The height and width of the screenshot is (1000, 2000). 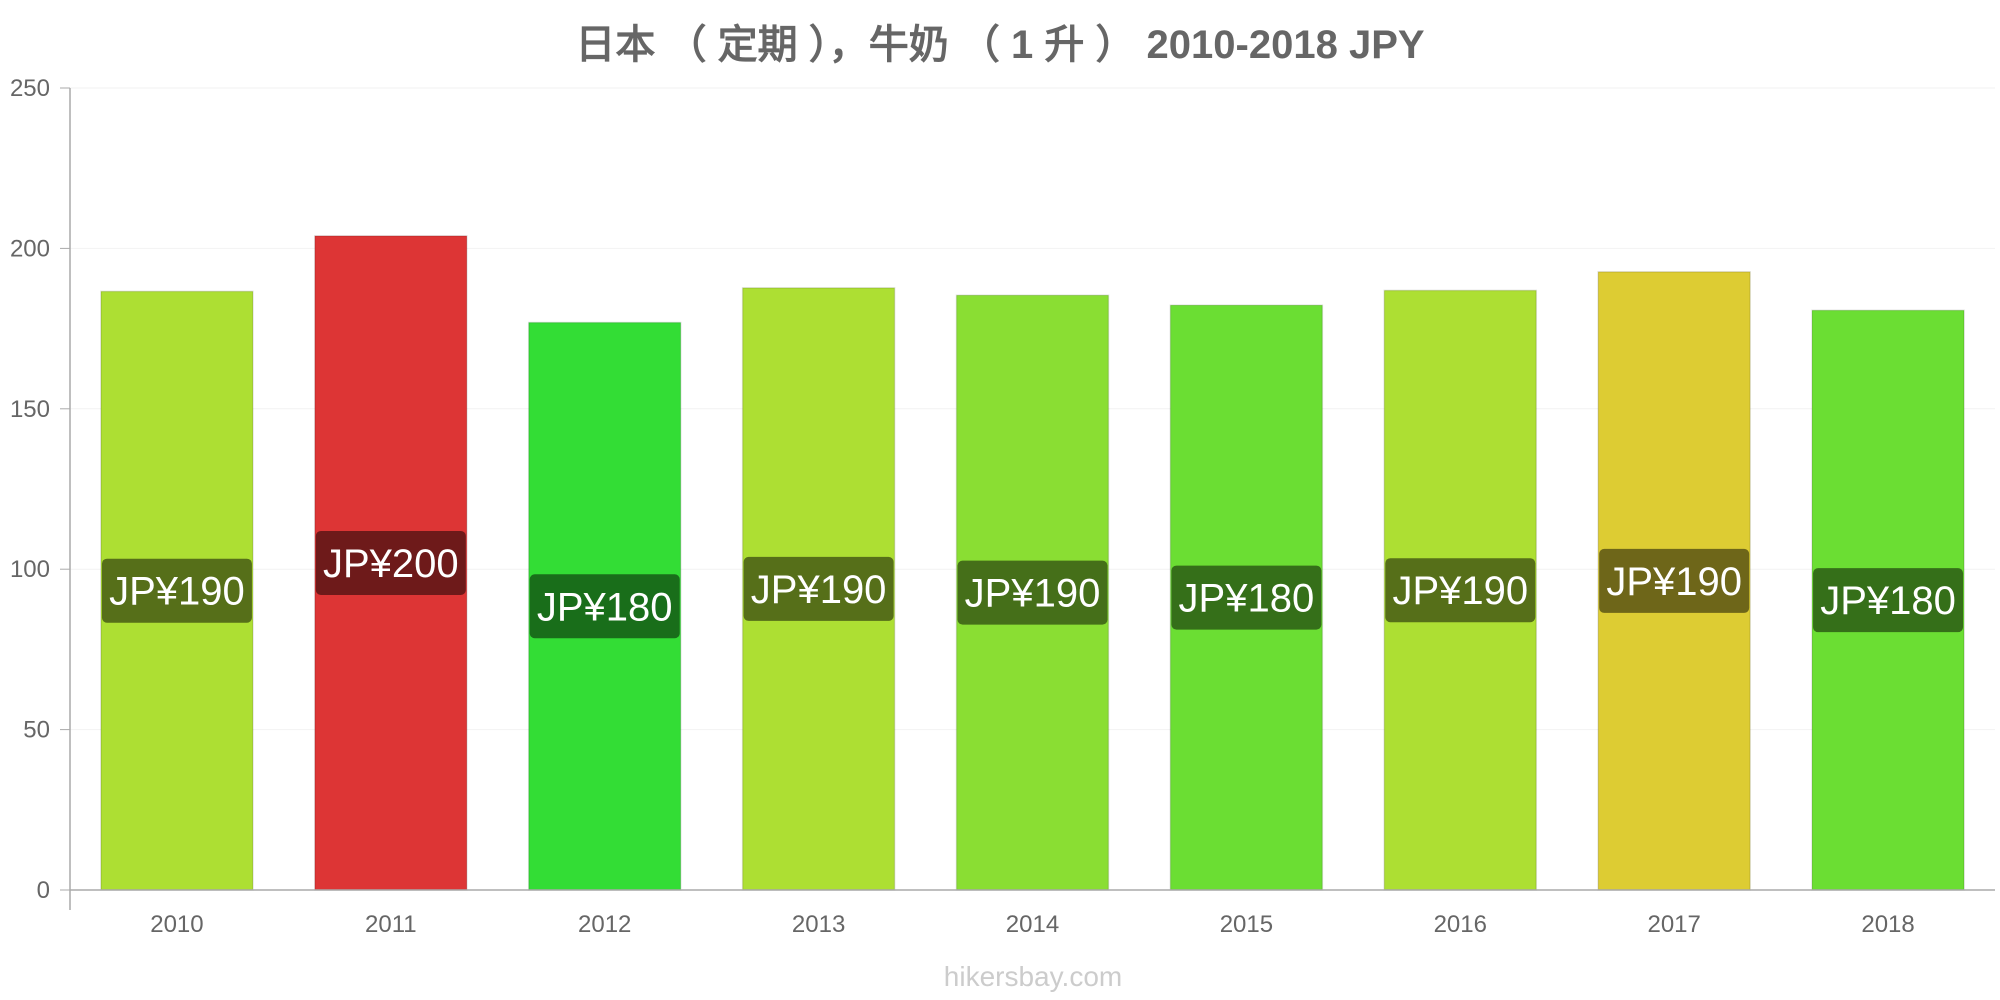 What do you see at coordinates (30, 409) in the screenshot?
I see `y-tick-label: 150` at bounding box center [30, 409].